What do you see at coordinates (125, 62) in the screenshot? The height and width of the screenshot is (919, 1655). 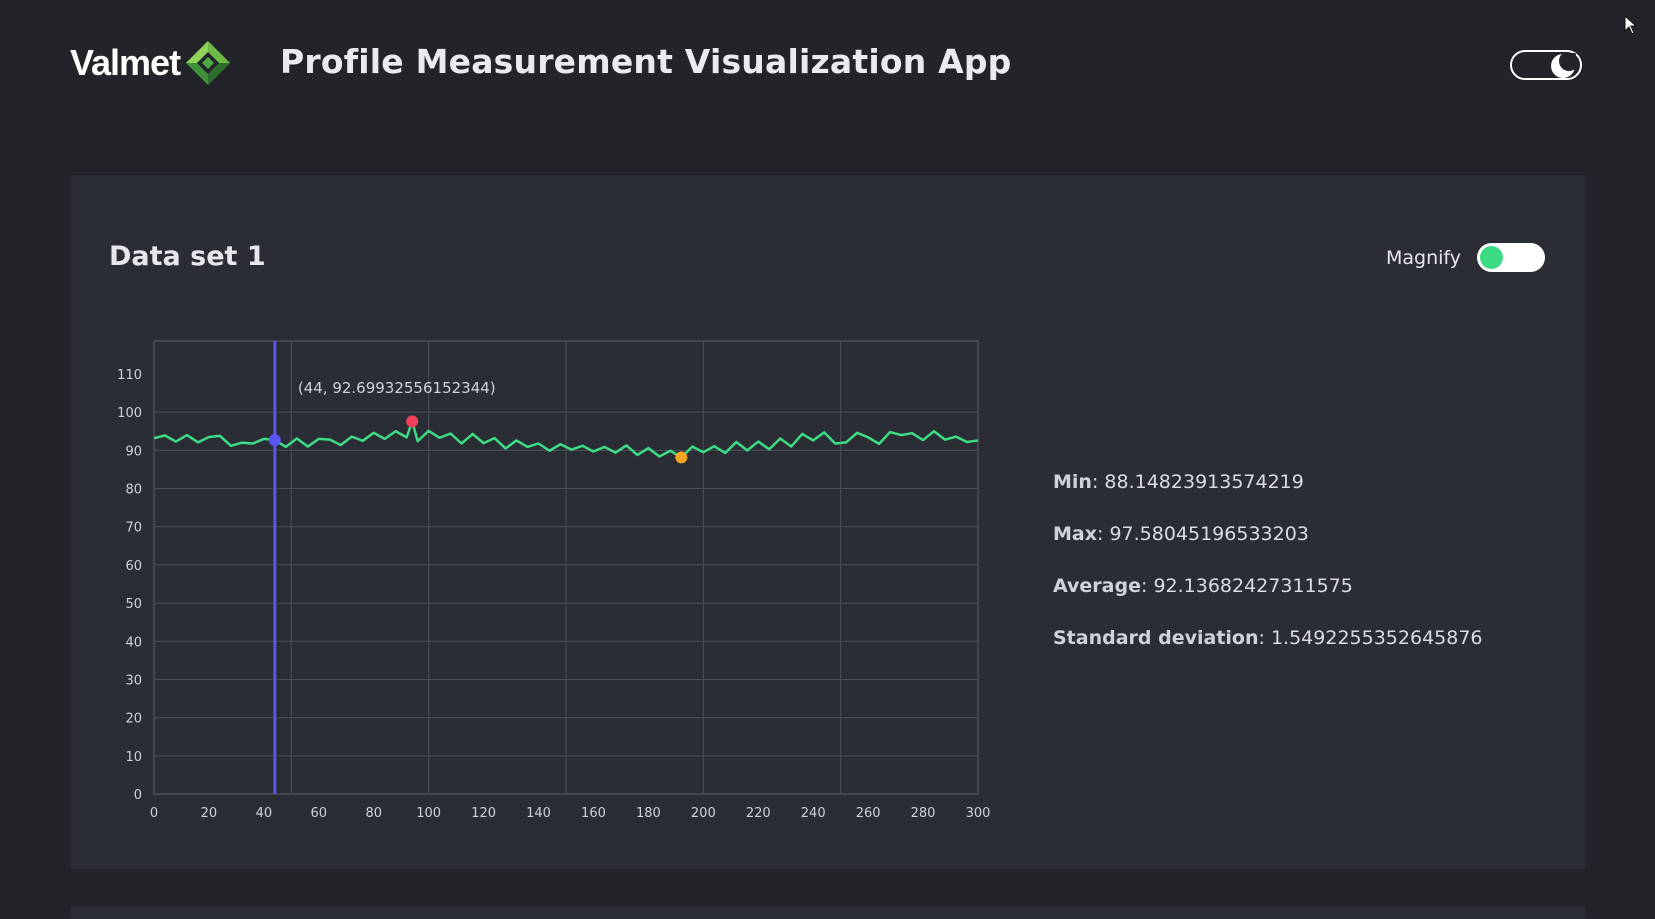 I see `logo-text: Valmet` at bounding box center [125, 62].